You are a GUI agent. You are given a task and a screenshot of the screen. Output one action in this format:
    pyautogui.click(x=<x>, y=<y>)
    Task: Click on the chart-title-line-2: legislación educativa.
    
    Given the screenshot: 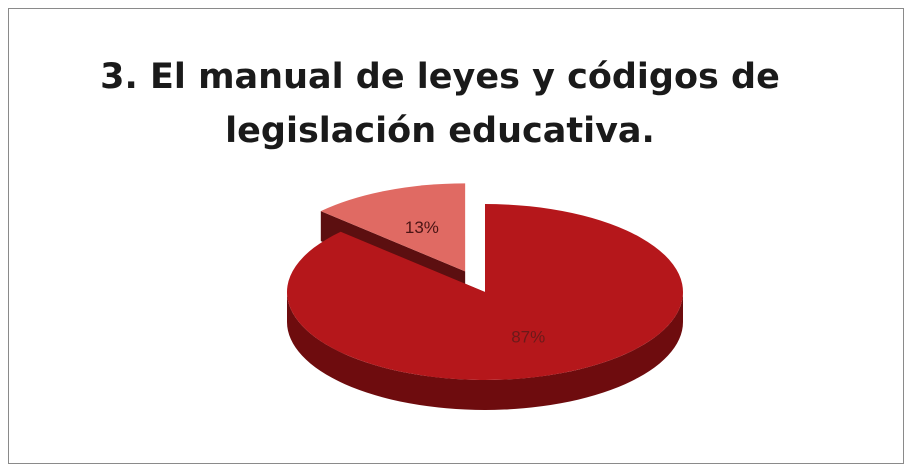 What is the action you would take?
    pyautogui.click(x=440, y=131)
    